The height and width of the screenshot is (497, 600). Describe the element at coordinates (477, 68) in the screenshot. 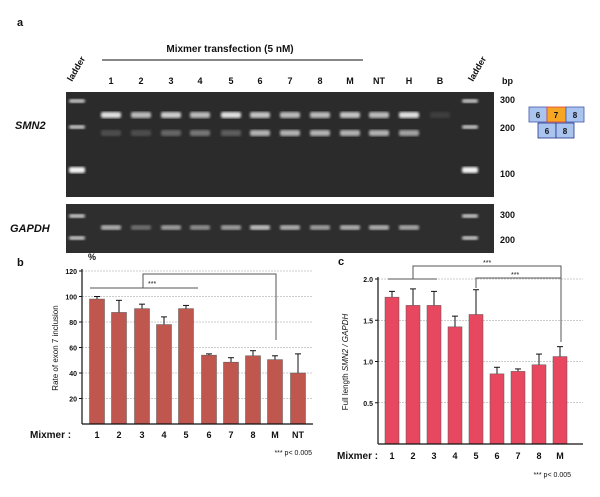

I see `ladder-label-right: ladder` at that location.